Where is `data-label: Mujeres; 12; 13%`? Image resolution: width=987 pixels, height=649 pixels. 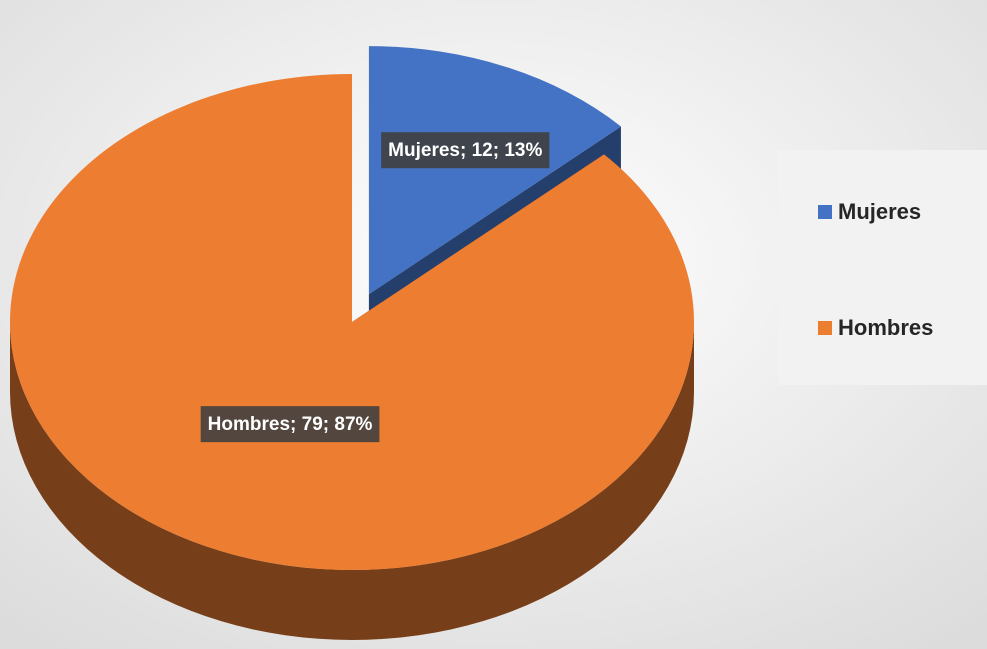
data-label: Mujeres; 12; 13% is located at coordinates (465, 150).